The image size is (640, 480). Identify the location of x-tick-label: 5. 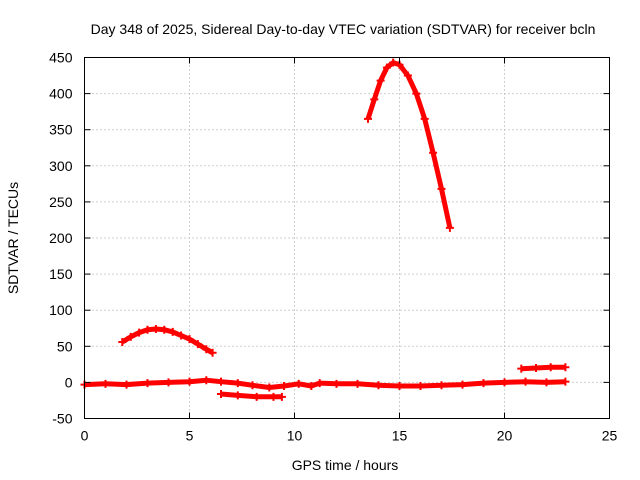
(190, 436).